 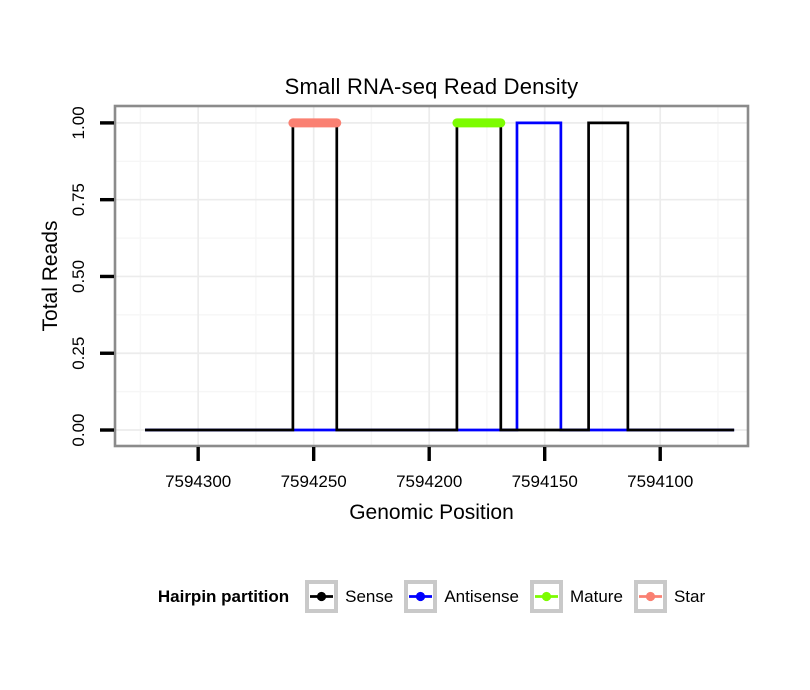 I want to click on y-tick-label: 0.00, so click(x=78, y=429).